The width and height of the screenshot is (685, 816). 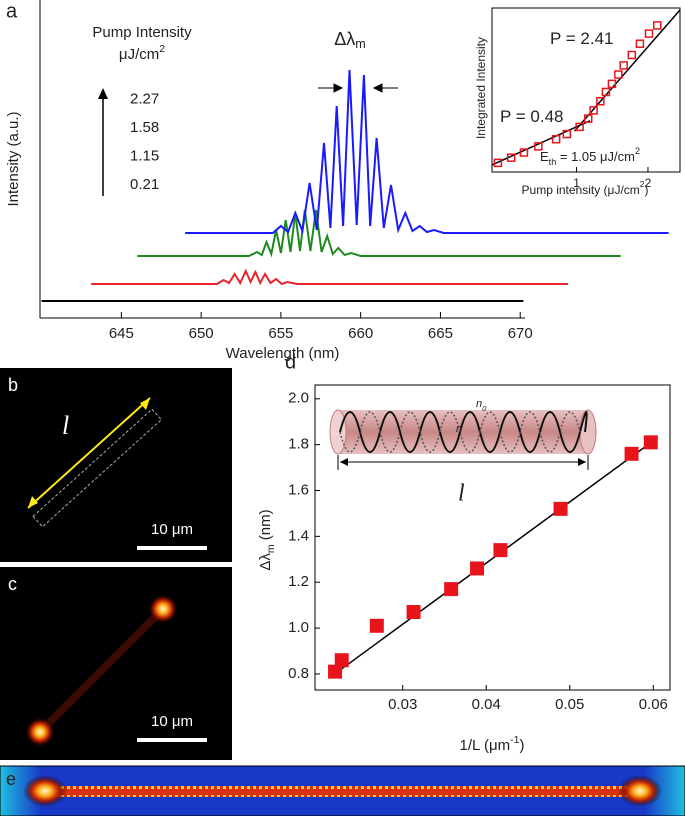 I want to click on legend-entry: 2.27, so click(x=144, y=98).